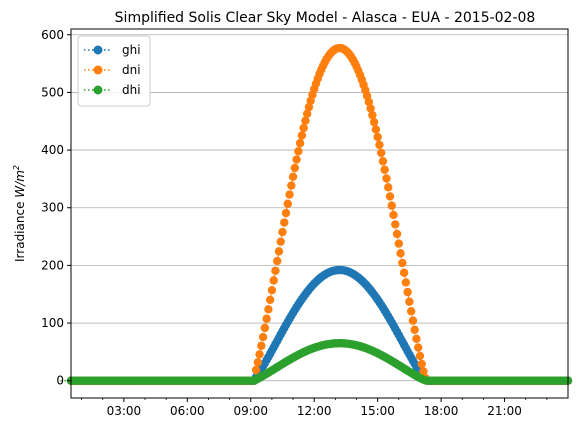 The height and width of the screenshot is (431, 580). Describe the element at coordinates (131, 50) in the screenshot. I see `legend-label-ghi: ghi` at that location.